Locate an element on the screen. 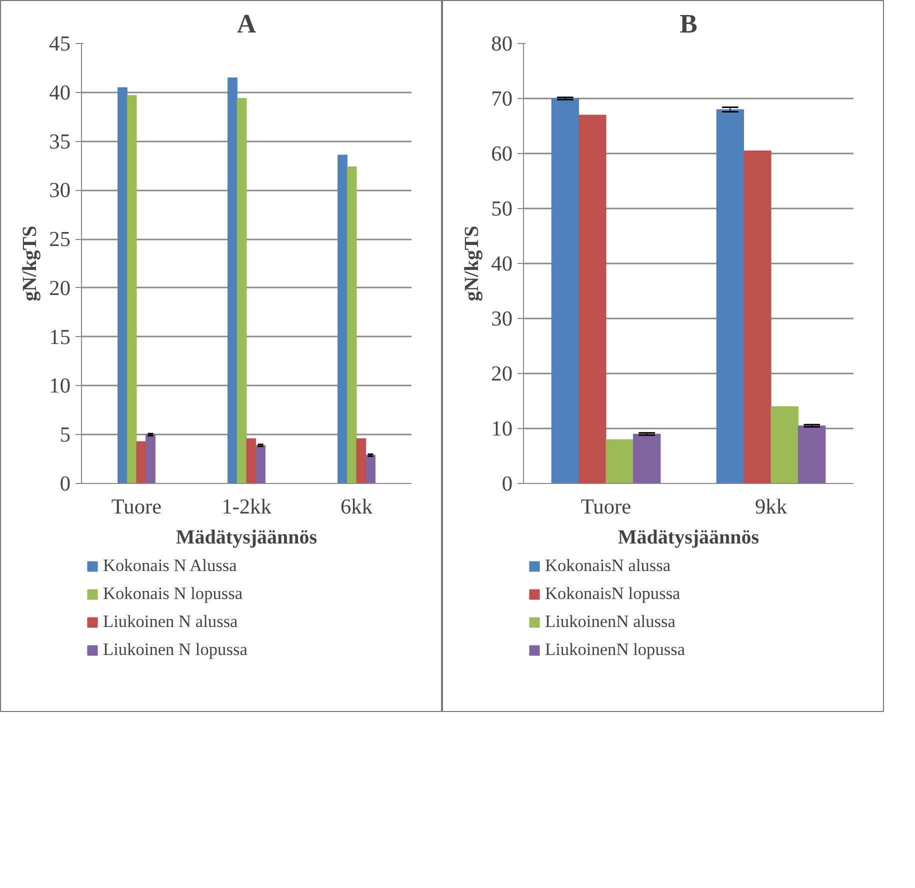  legend-label: Liukoinen N lopussa is located at coordinates (175, 650).